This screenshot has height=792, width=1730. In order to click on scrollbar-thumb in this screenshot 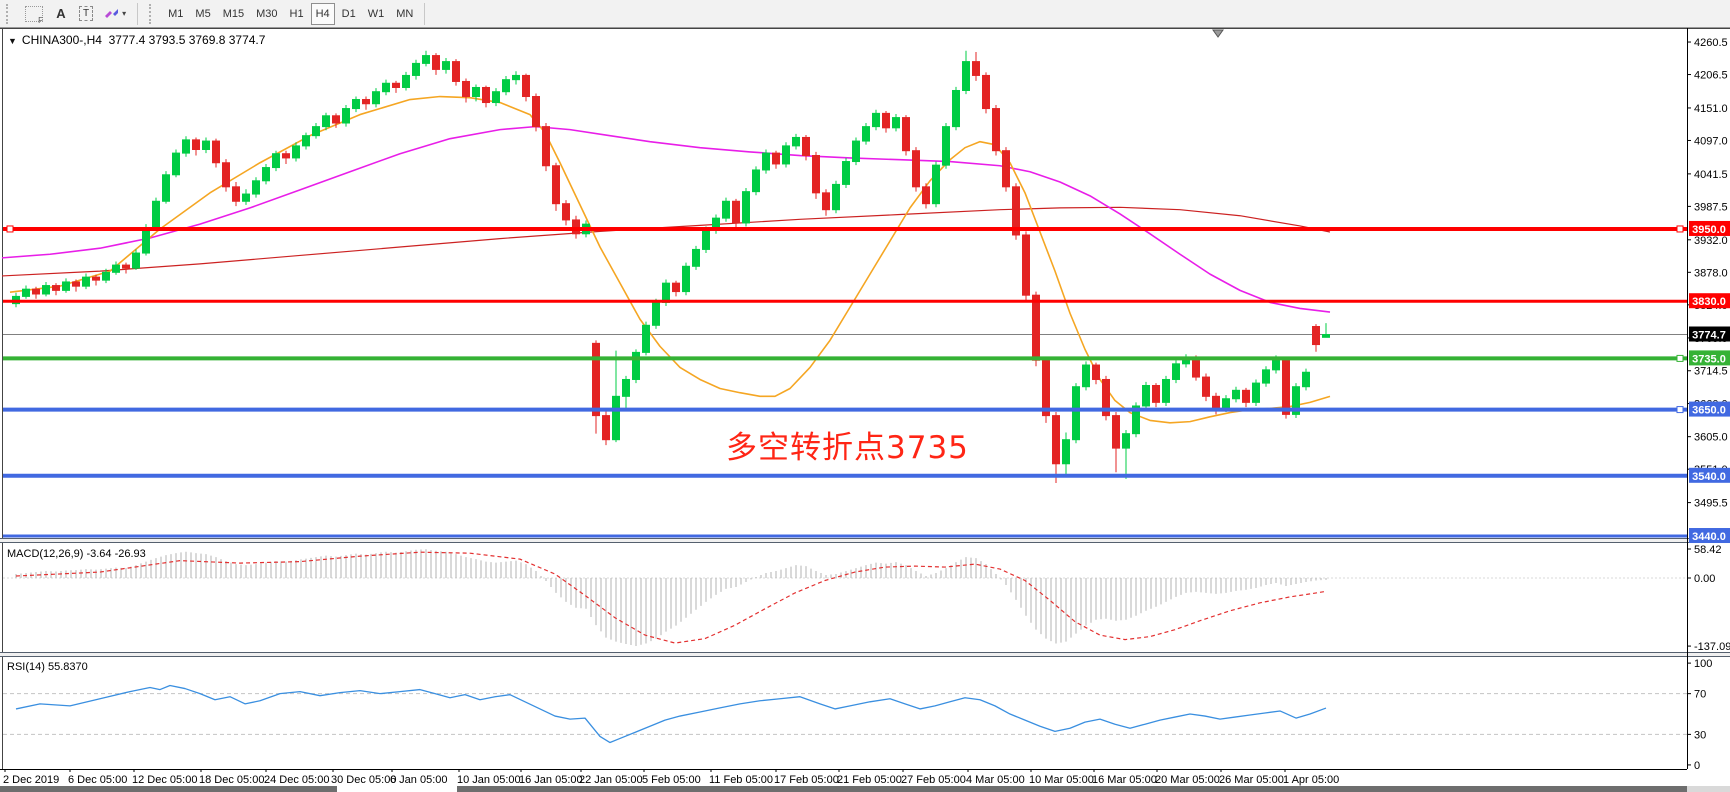, I will do `click(397, 789)`.